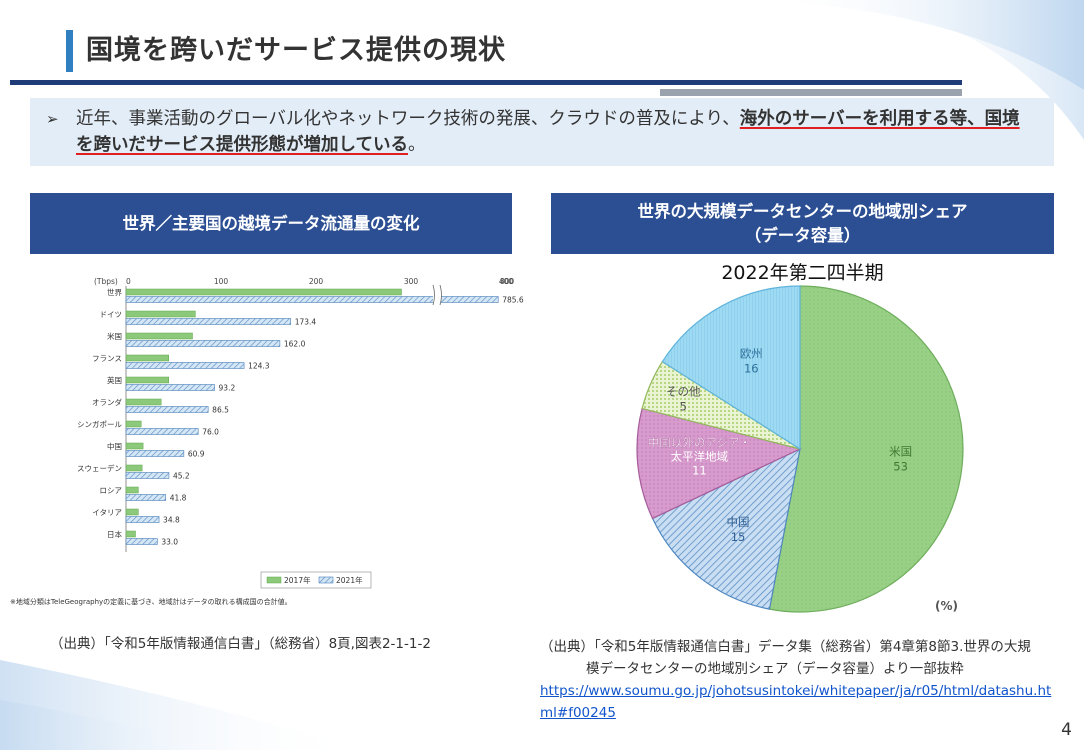 Image resolution: width=1084 pixels, height=750 pixels. Describe the element at coordinates (114, 336) in the screenshot. I see `bar-category-label: 米国` at that location.